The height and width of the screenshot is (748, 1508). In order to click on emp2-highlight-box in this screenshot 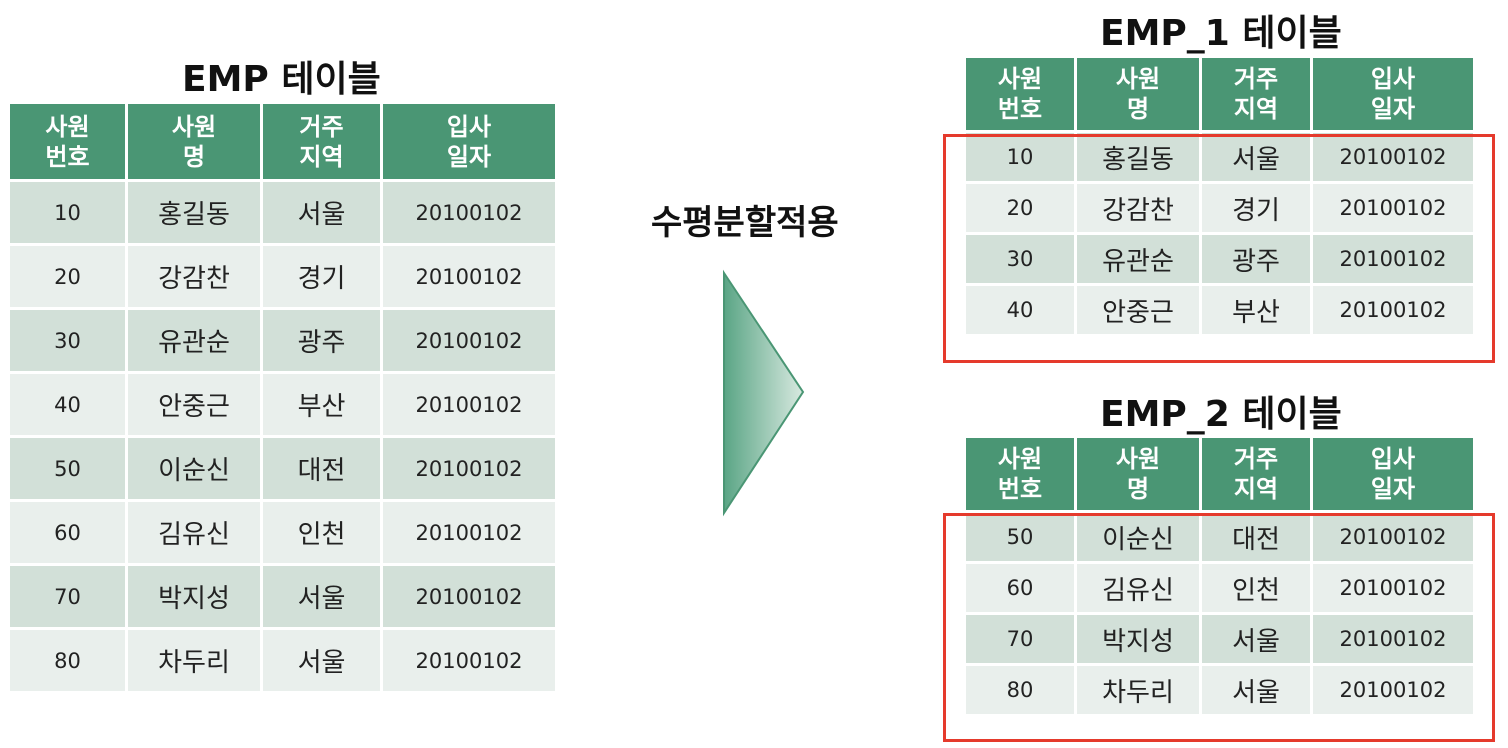, I will do `click(1219, 627)`.